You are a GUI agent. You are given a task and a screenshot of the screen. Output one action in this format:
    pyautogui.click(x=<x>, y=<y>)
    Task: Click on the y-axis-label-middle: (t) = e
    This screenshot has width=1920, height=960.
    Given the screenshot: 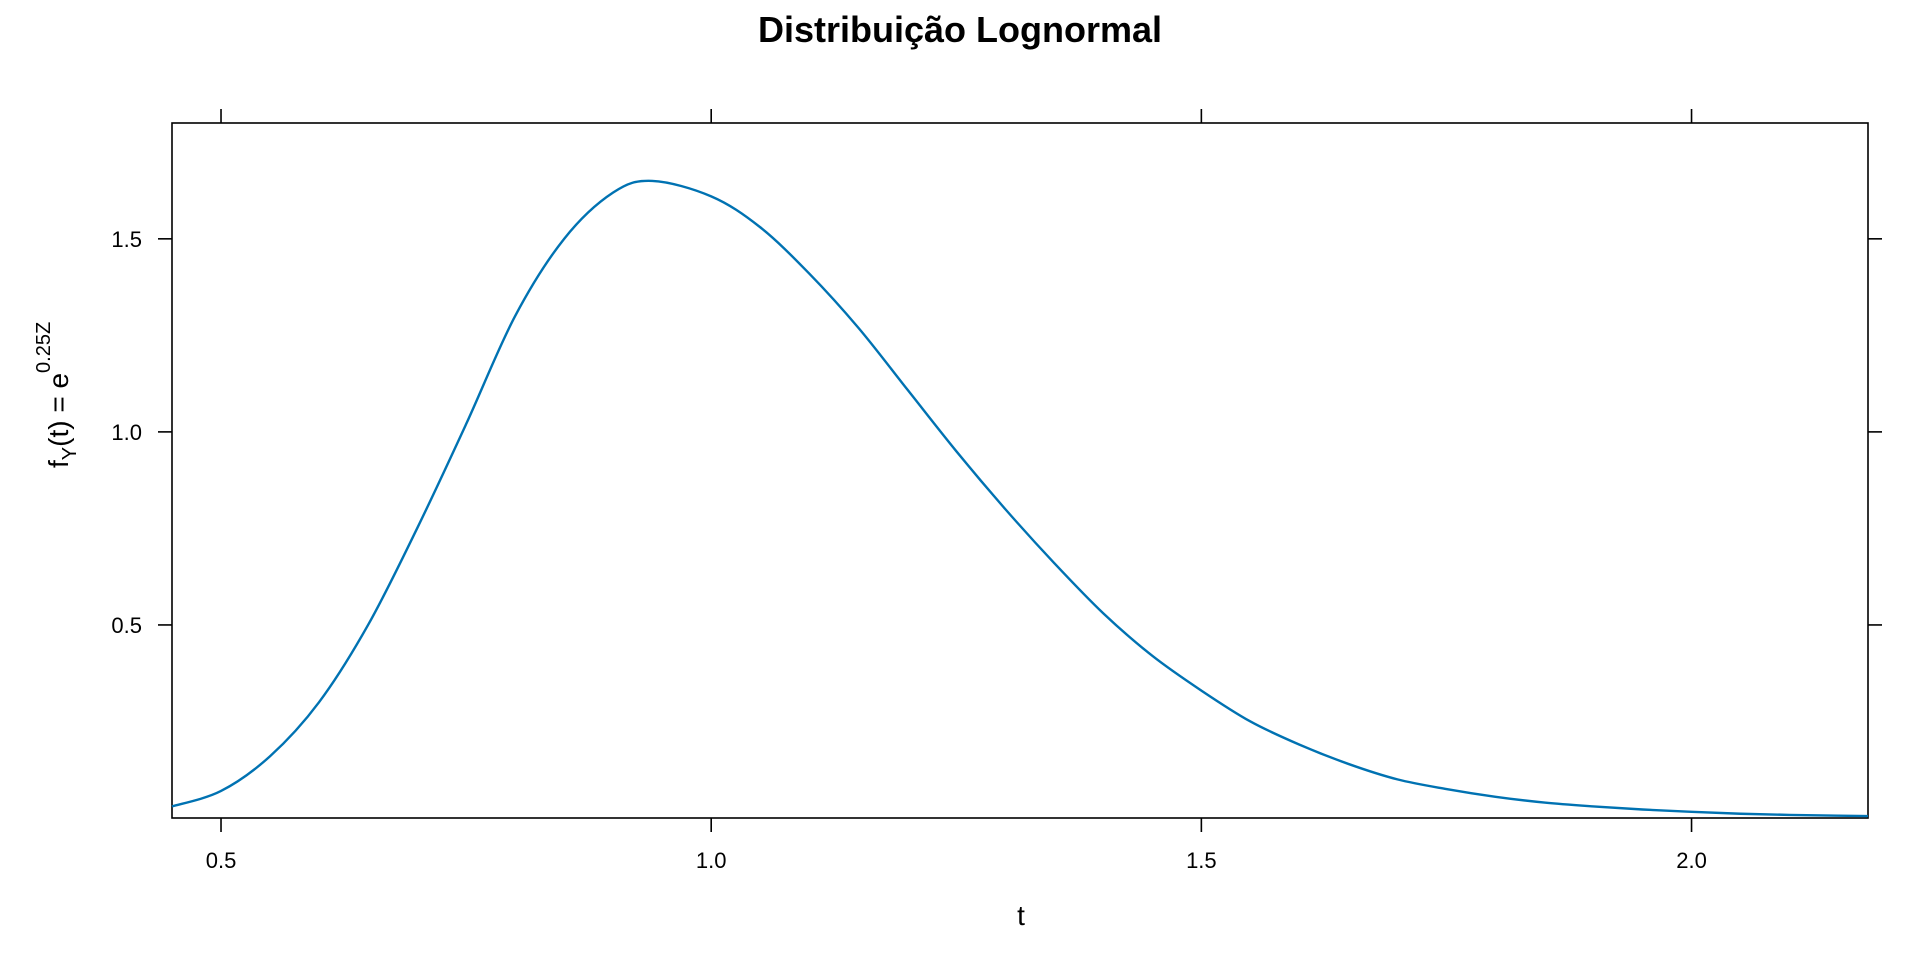 What is the action you would take?
    pyautogui.click(x=58, y=410)
    